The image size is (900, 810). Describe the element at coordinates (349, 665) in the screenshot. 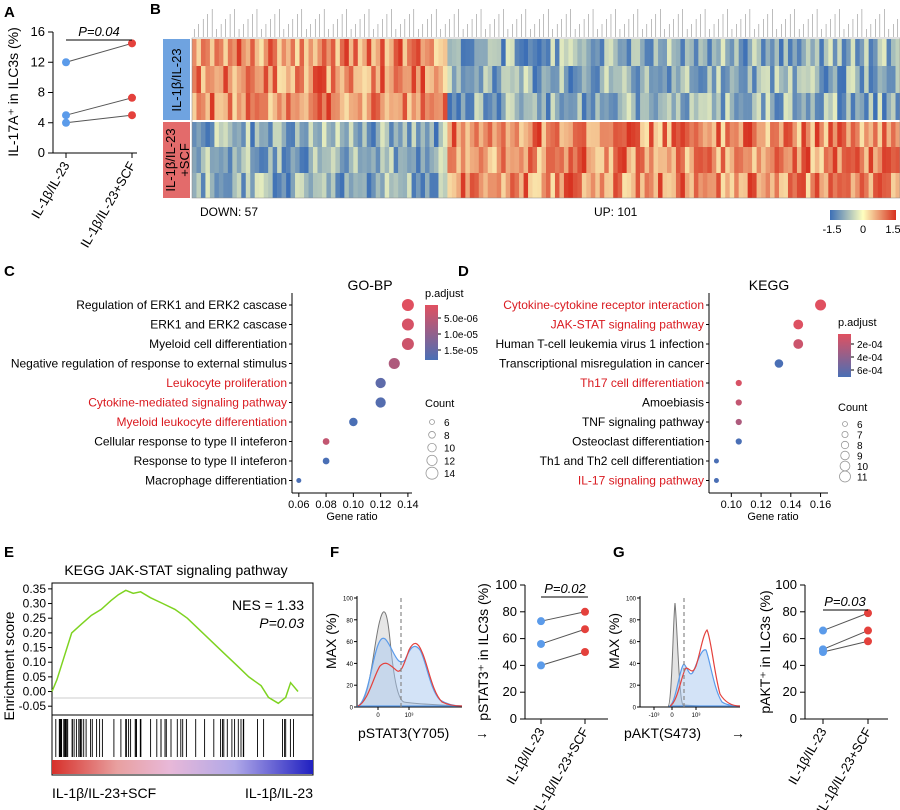

I see `panel-f-hist-y-tick-label: 40` at that location.